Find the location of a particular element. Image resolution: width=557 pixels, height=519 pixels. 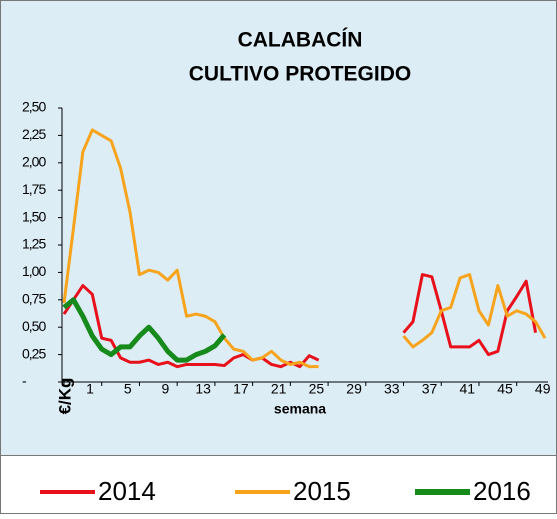

y-tick-label: 1,25 is located at coordinates (34, 244).